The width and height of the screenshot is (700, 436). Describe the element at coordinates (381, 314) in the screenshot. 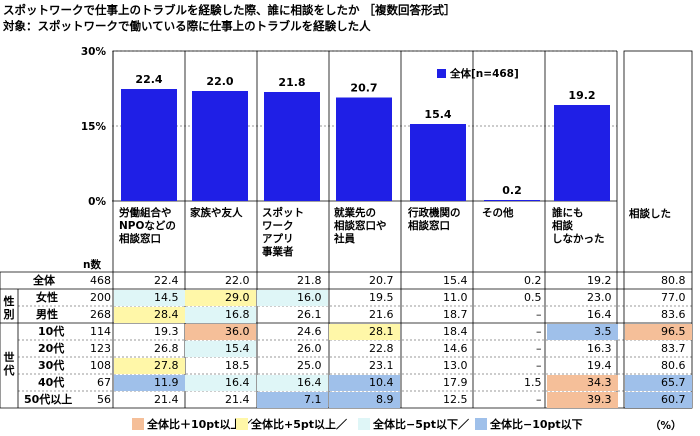

I see `table-cell: 21.6` at that location.